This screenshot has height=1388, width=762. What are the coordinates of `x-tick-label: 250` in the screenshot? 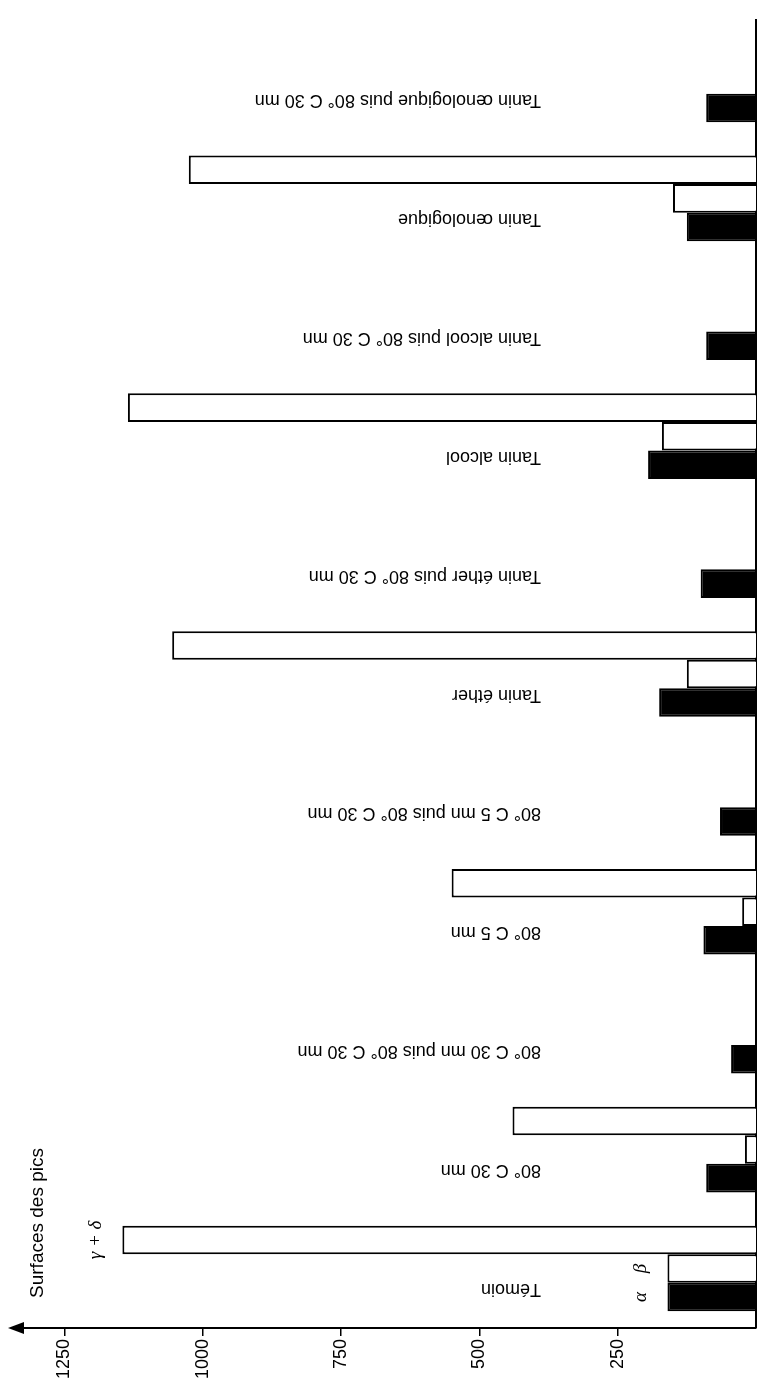 It's located at (616, 1353).